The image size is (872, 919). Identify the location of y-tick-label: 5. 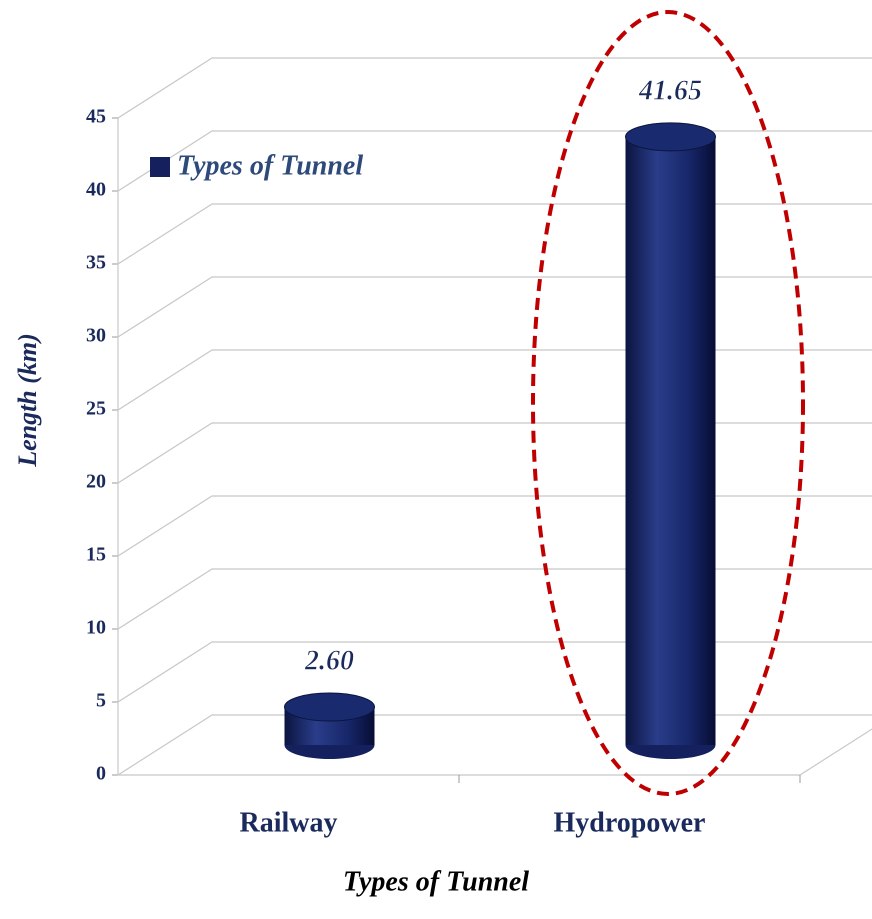
(101, 701).